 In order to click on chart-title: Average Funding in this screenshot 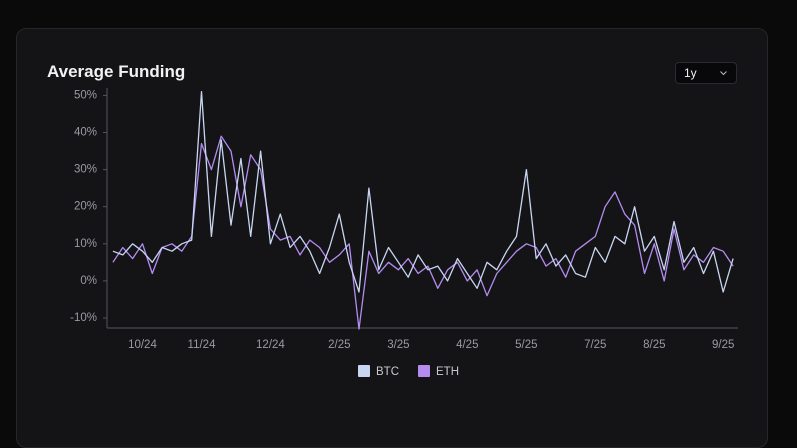, I will do `click(116, 71)`.